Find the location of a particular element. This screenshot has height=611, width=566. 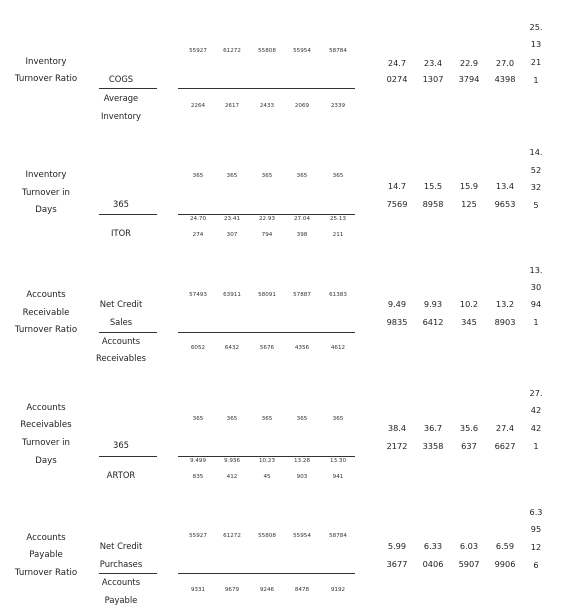

formula-numerator: Net Credit is located at coordinates (121, 546).